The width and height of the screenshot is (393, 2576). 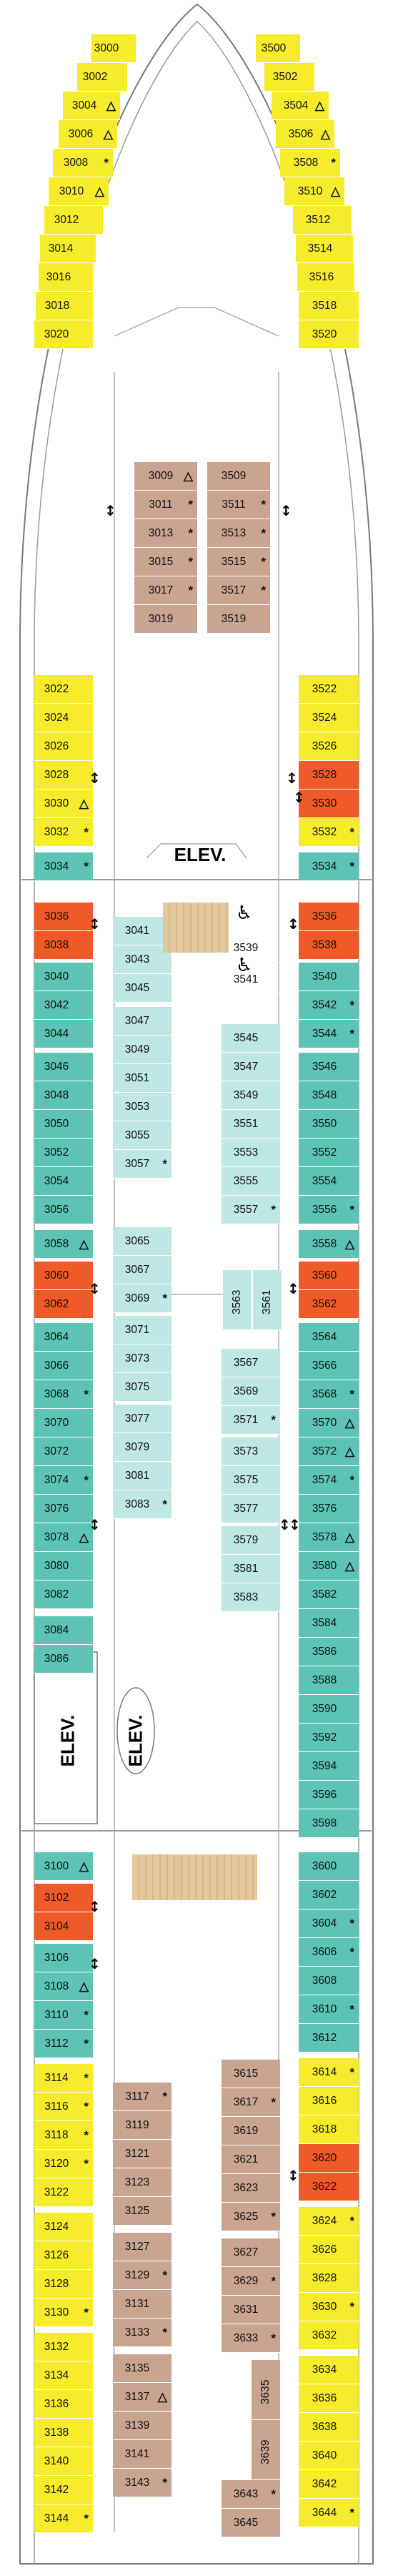 What do you see at coordinates (329, 1395) in the screenshot?
I see `cabin-3568: 3568 *` at bounding box center [329, 1395].